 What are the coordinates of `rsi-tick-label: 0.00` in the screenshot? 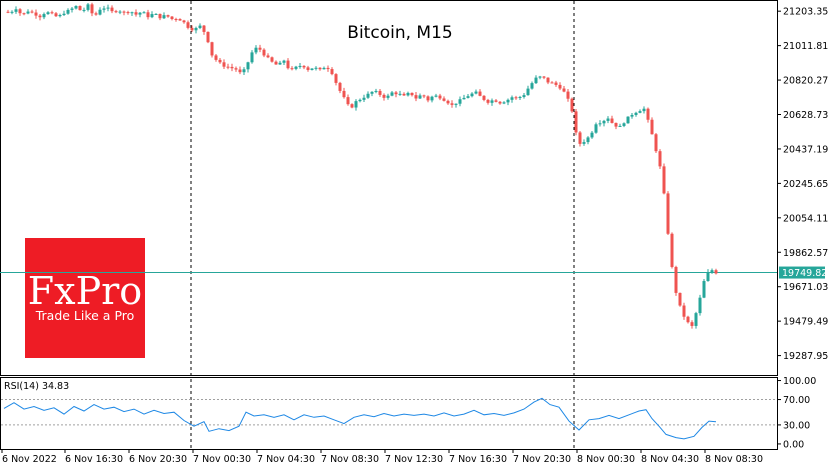 It's located at (793, 444).